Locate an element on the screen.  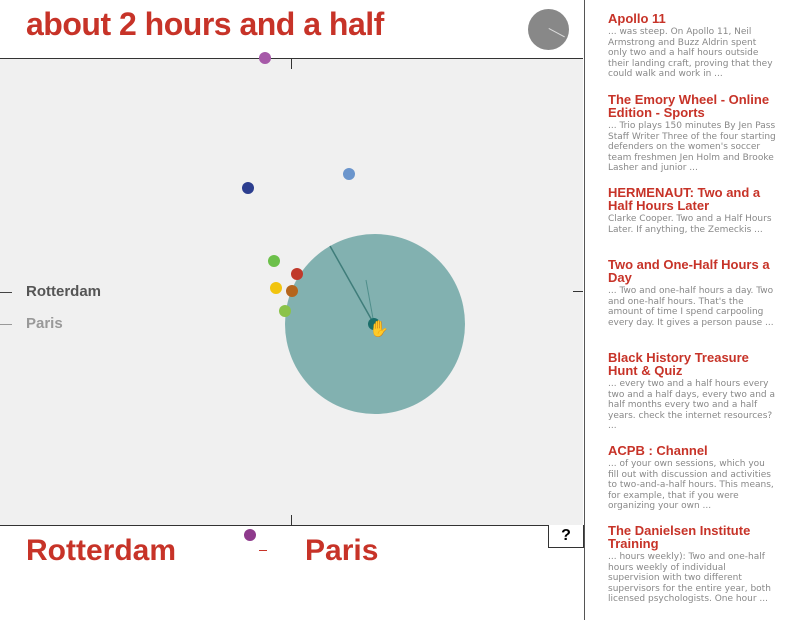
hand-cursor-icon: ✋ is located at coordinates (379, 329).